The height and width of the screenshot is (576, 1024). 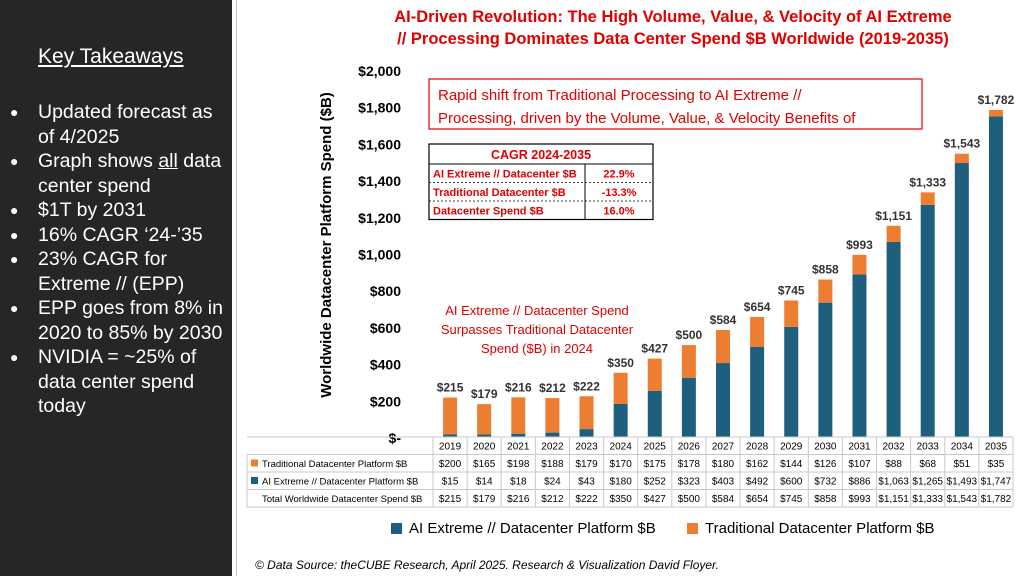 I want to click on table-cell: $732, so click(x=825, y=482).